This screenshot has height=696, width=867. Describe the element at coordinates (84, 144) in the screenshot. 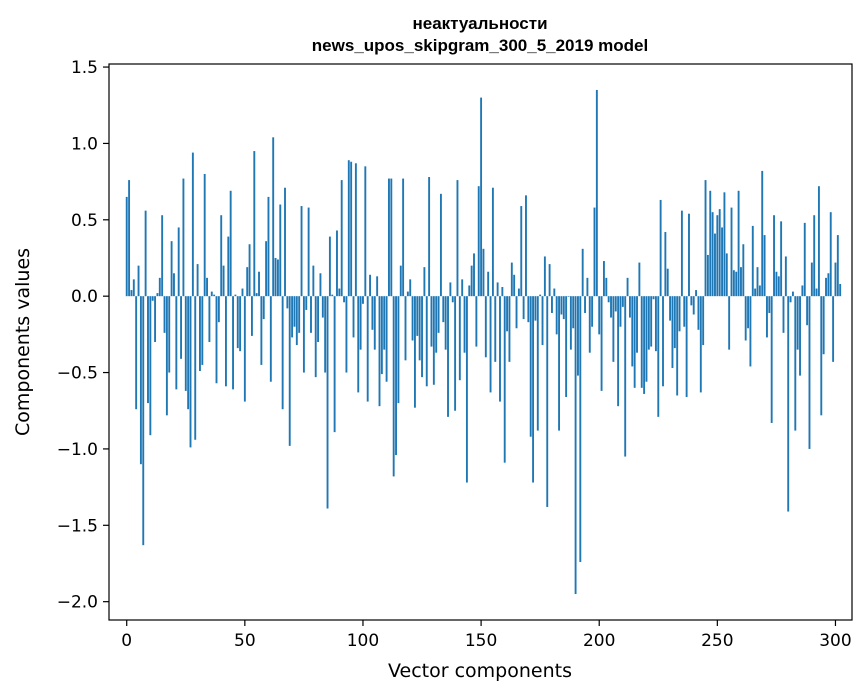

I see `y-tick-label: 1.0` at that location.